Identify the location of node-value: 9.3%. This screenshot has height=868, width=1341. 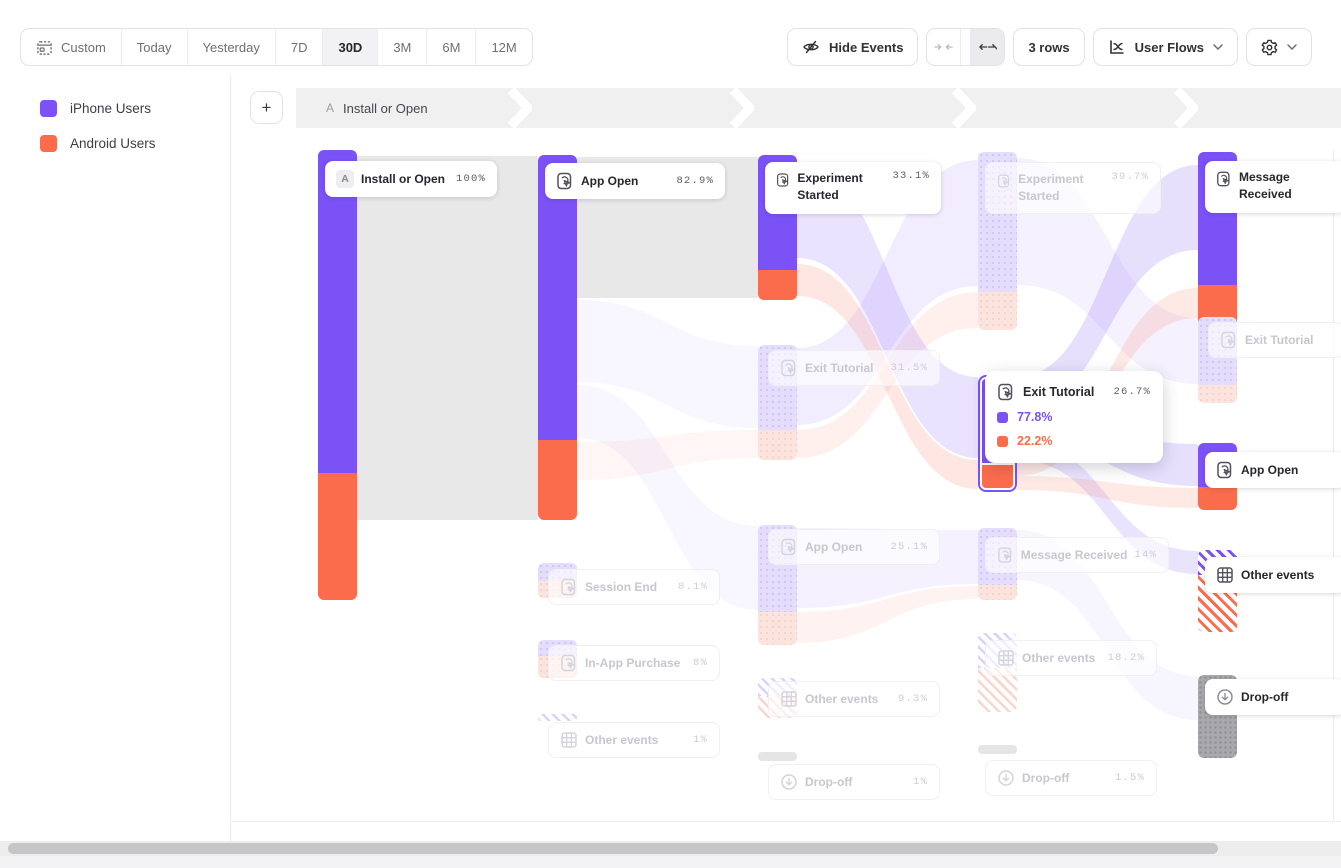
(912, 699).